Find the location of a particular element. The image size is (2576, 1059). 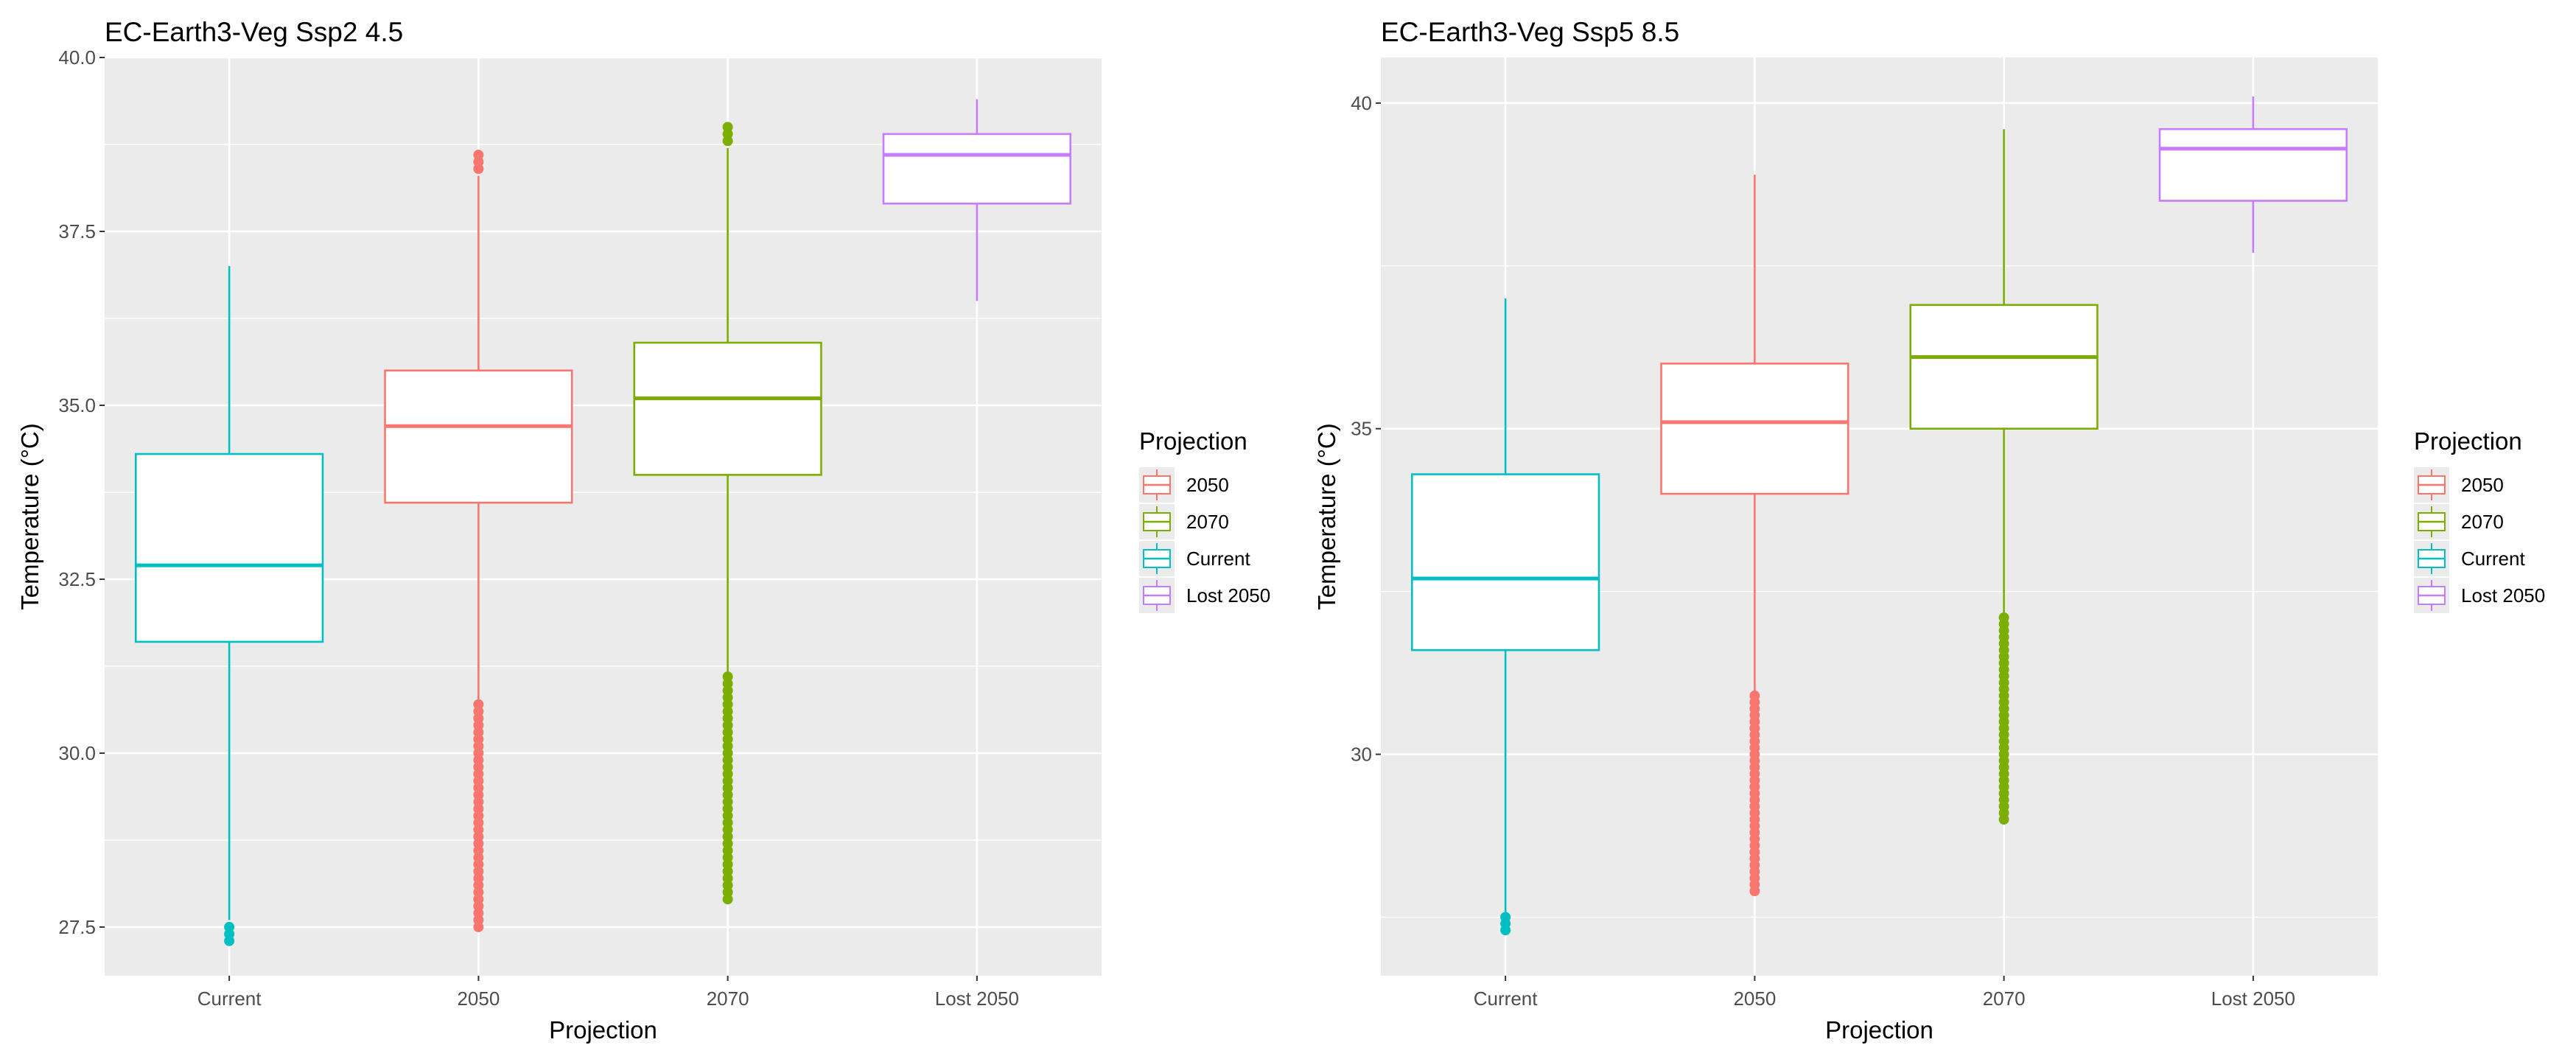

y-tick-label: 40 is located at coordinates (1361, 103).